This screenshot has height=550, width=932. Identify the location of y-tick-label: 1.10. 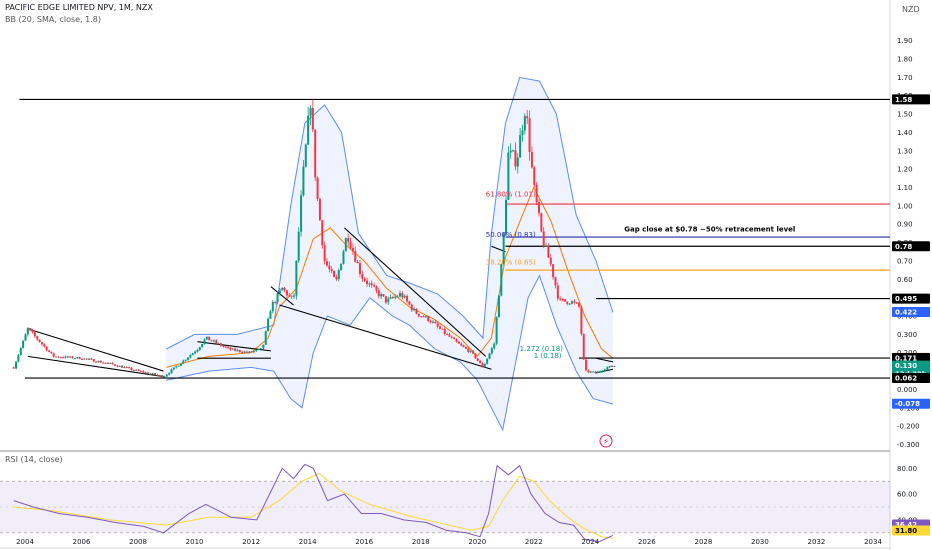
(905, 188).